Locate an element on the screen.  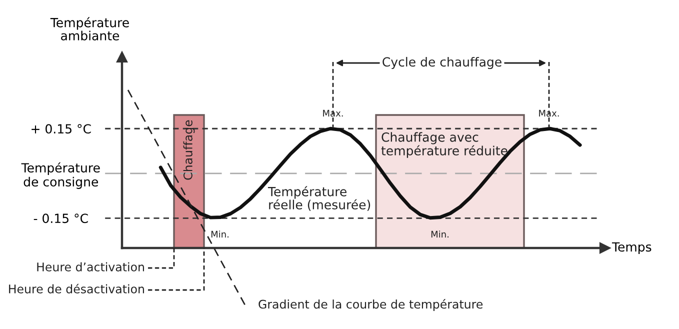
text: Gradient de la courbe de température is located at coordinates (370, 305).